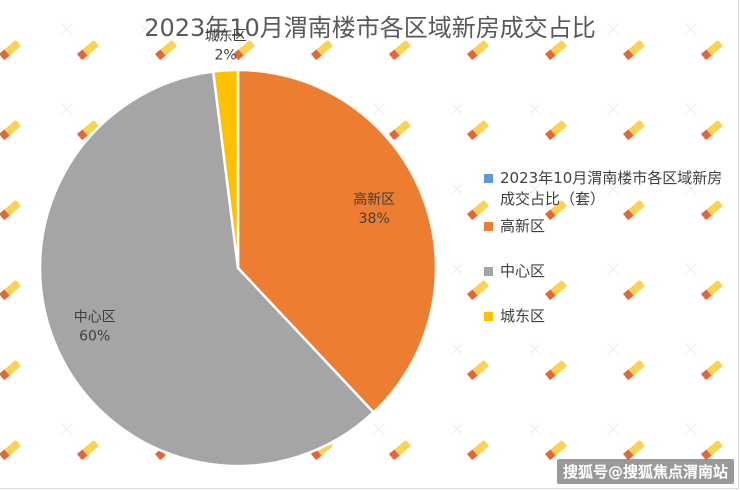 The image size is (740, 490). I want to click on legend-swatch-gaoxin, so click(488, 226).